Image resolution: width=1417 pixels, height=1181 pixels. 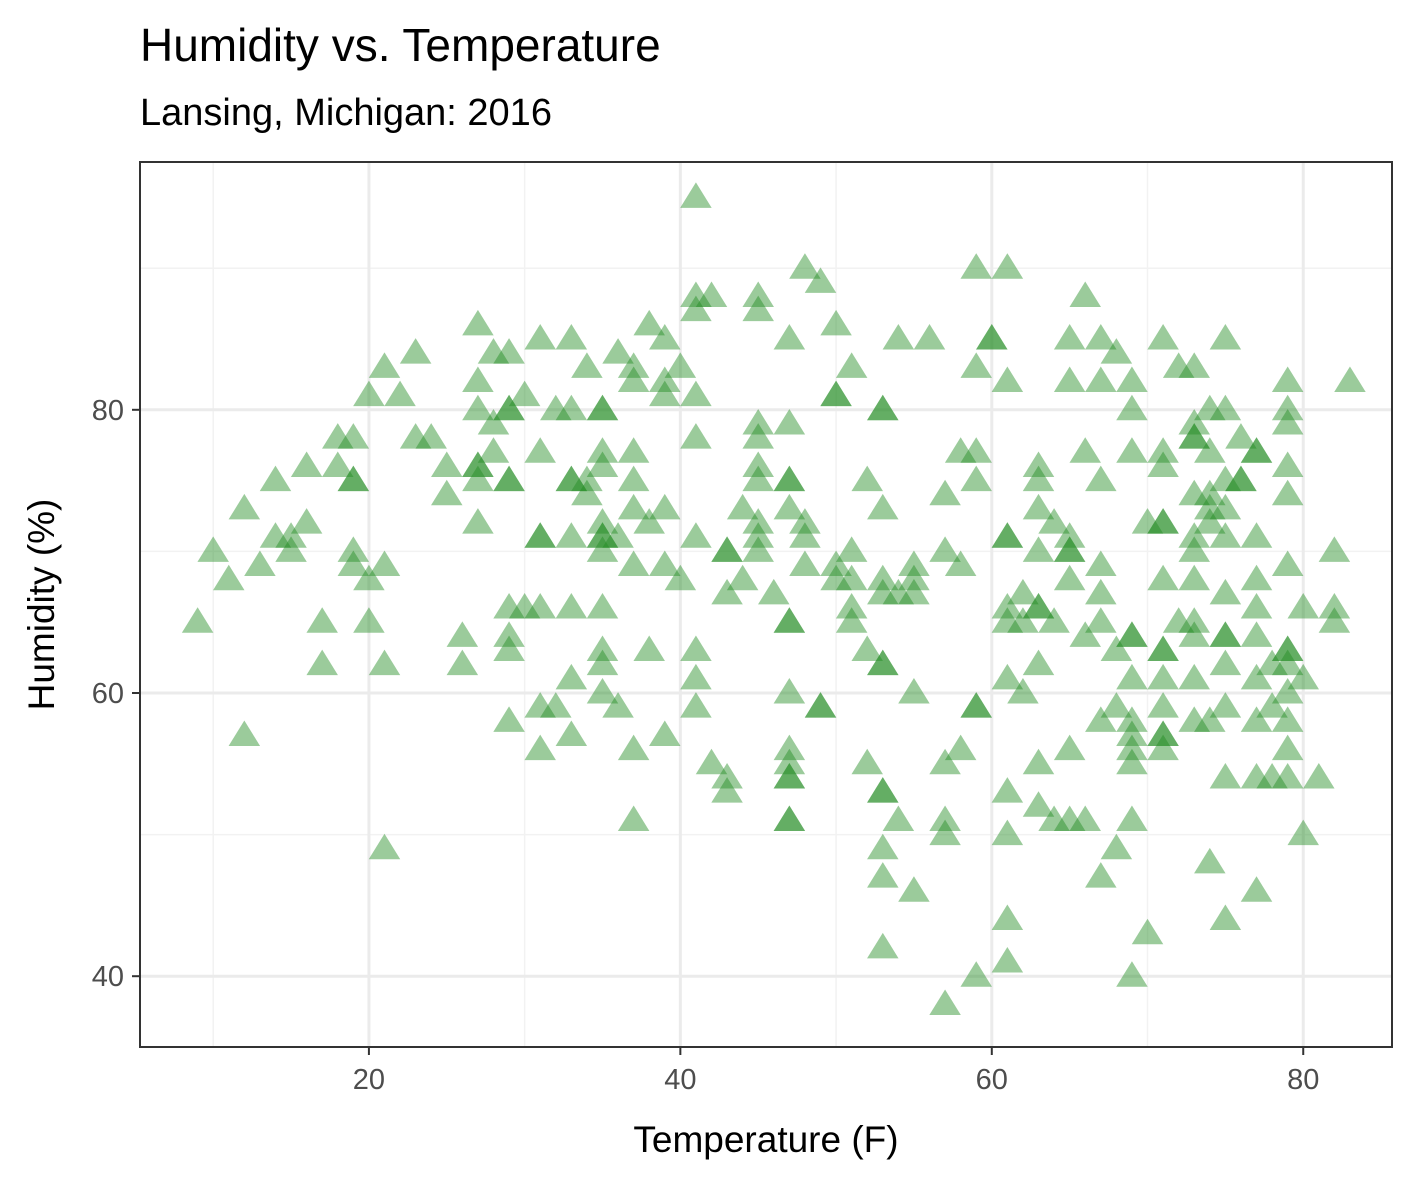 I want to click on y-tick-label: 80, so click(x=108, y=411).